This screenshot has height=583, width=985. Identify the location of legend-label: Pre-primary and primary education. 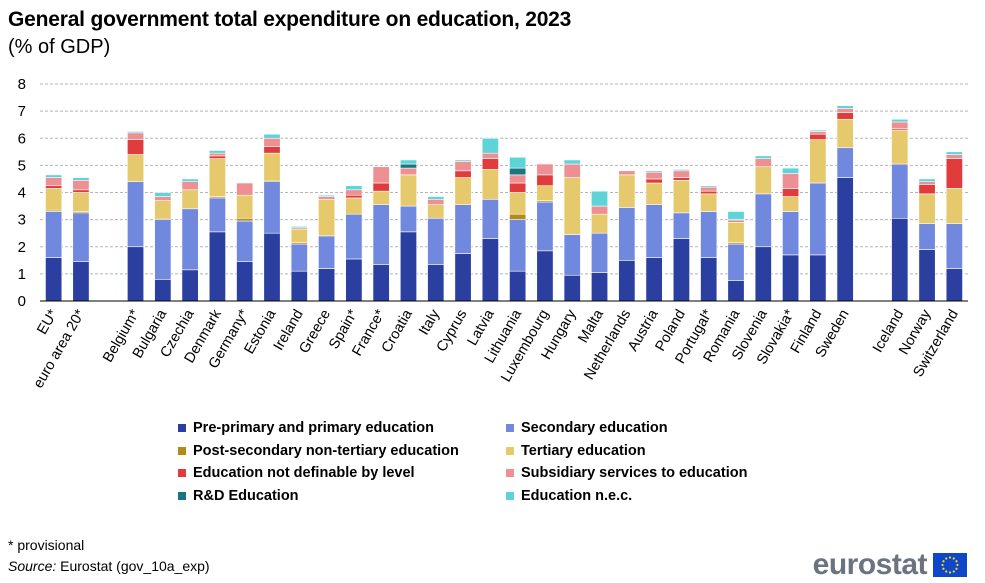
(313, 428).